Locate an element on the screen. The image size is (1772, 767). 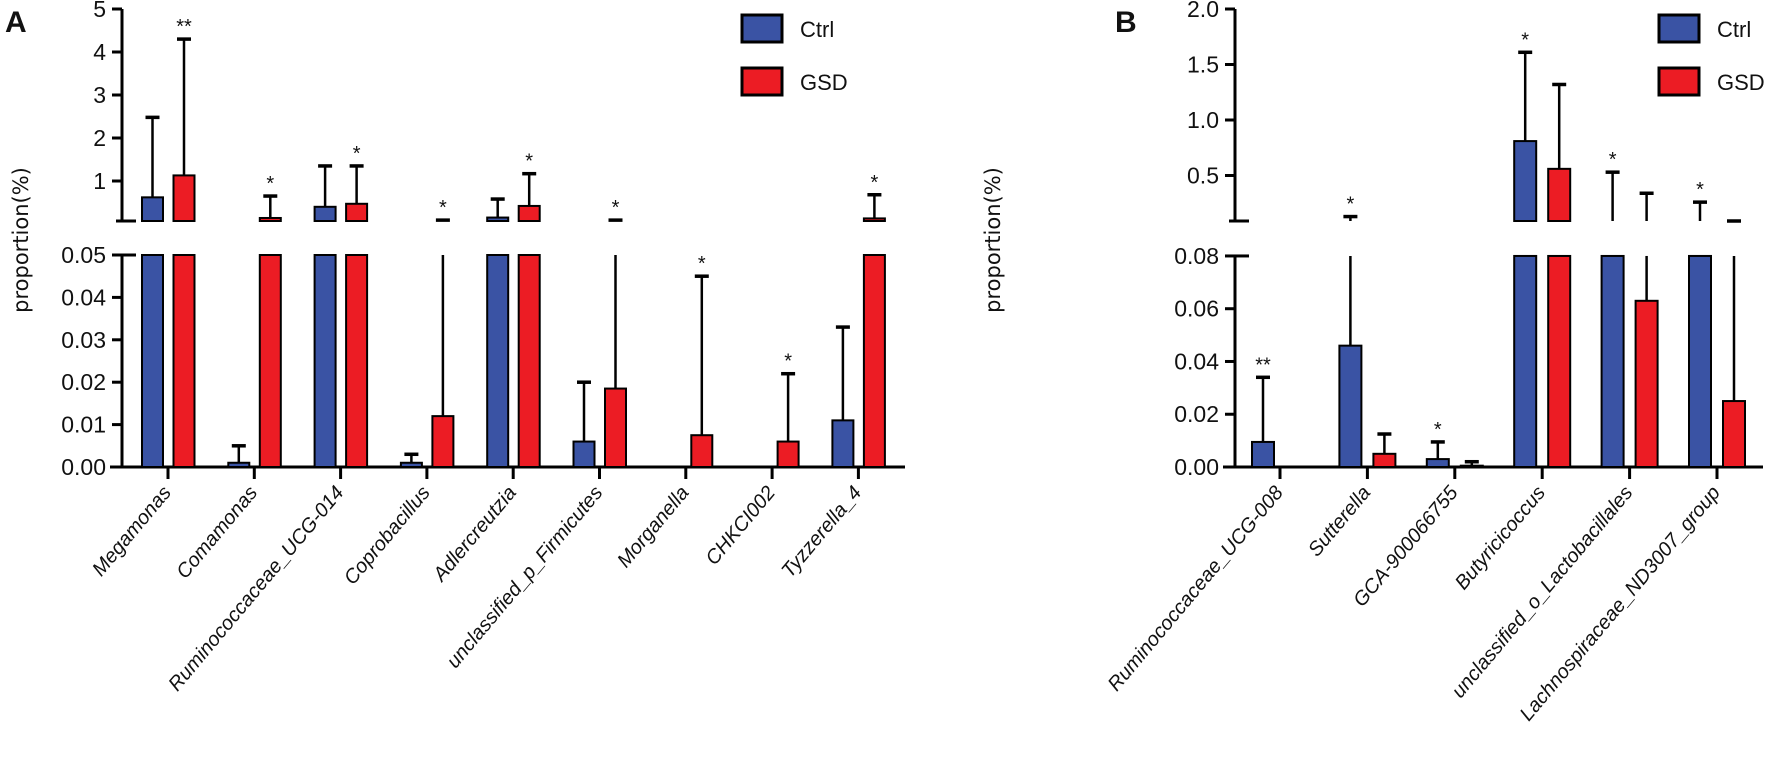
x-tick-label: Ruminococcaceae_UCG-014 is located at coordinates (256, 588).